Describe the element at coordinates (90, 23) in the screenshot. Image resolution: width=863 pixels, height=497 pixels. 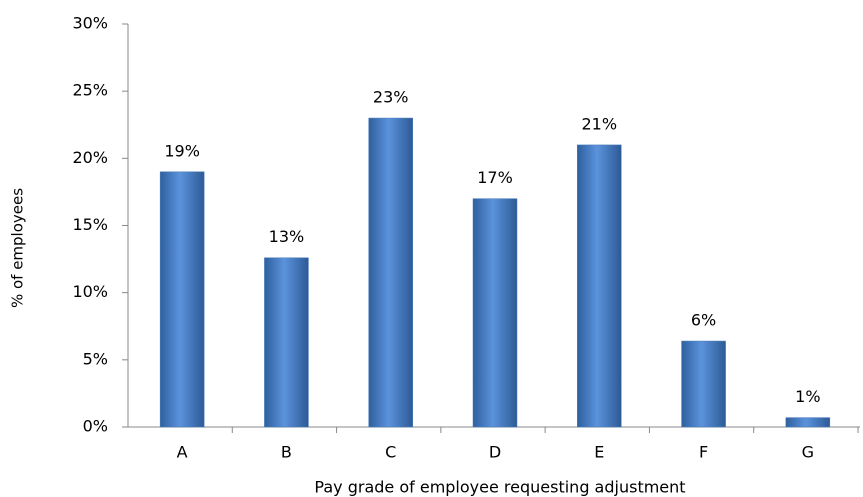
I see `y-tick-label: 30%` at that location.